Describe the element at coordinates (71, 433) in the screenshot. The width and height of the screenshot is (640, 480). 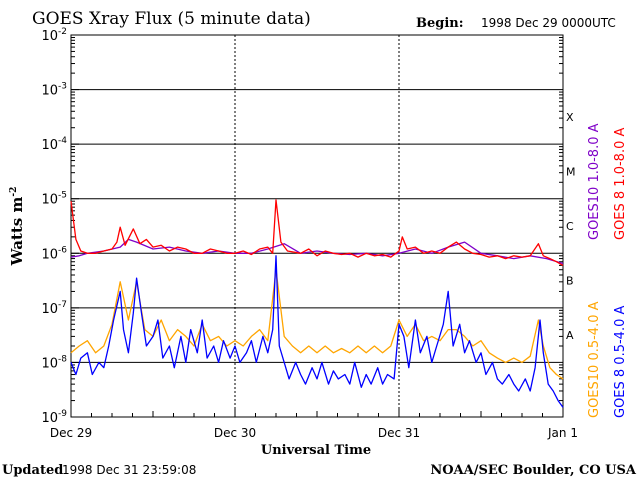
I see `x-tick-label: Dec 29` at that location.